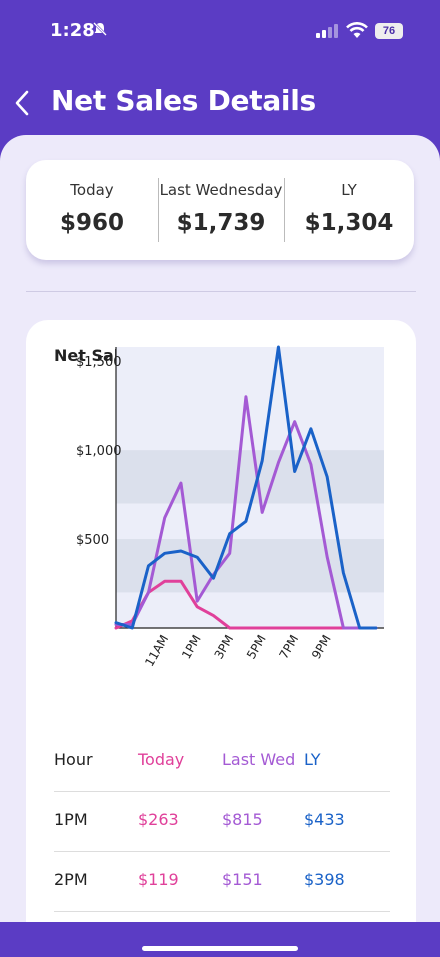 The height and width of the screenshot is (957, 440). What do you see at coordinates (349, 223) in the screenshot?
I see `summary-value: $1,304` at bounding box center [349, 223].